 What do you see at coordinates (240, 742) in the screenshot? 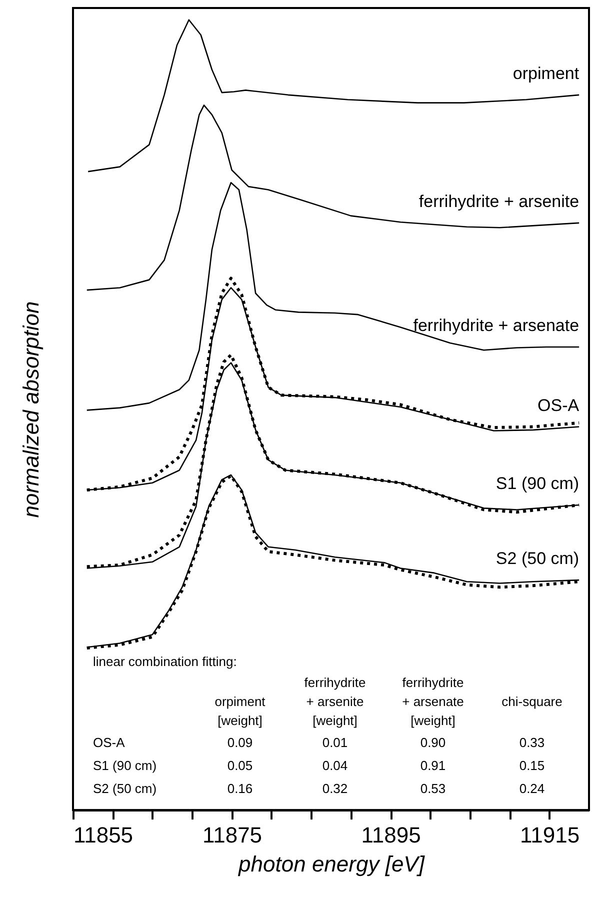
I see `annotation: 0.09` at bounding box center [240, 742].